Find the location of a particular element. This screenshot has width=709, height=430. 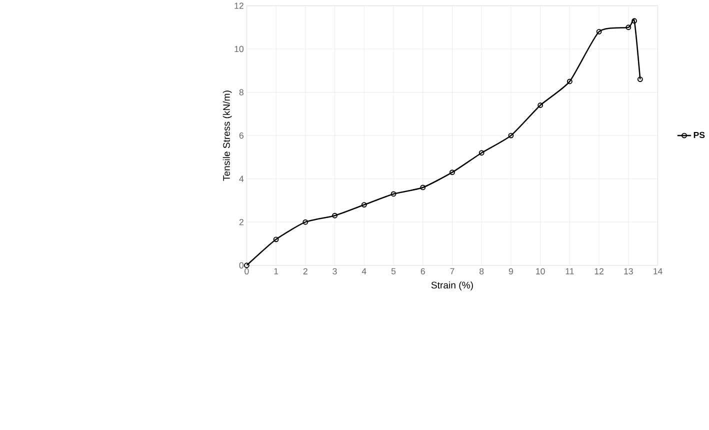

x-tick-label: 13 is located at coordinates (628, 271).